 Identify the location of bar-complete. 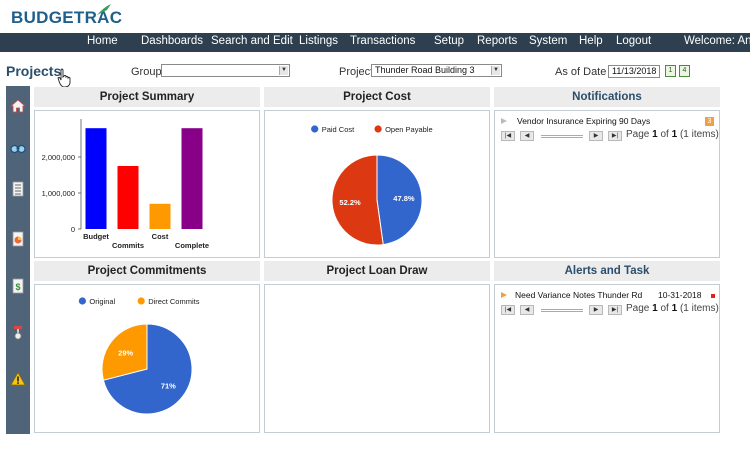
(192, 178).